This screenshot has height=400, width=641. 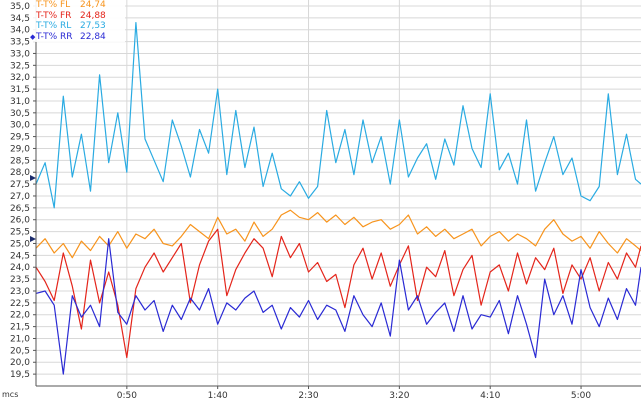 What do you see at coordinates (20, 351) in the screenshot?
I see `y-tick-label: 20,5` at bounding box center [20, 351].